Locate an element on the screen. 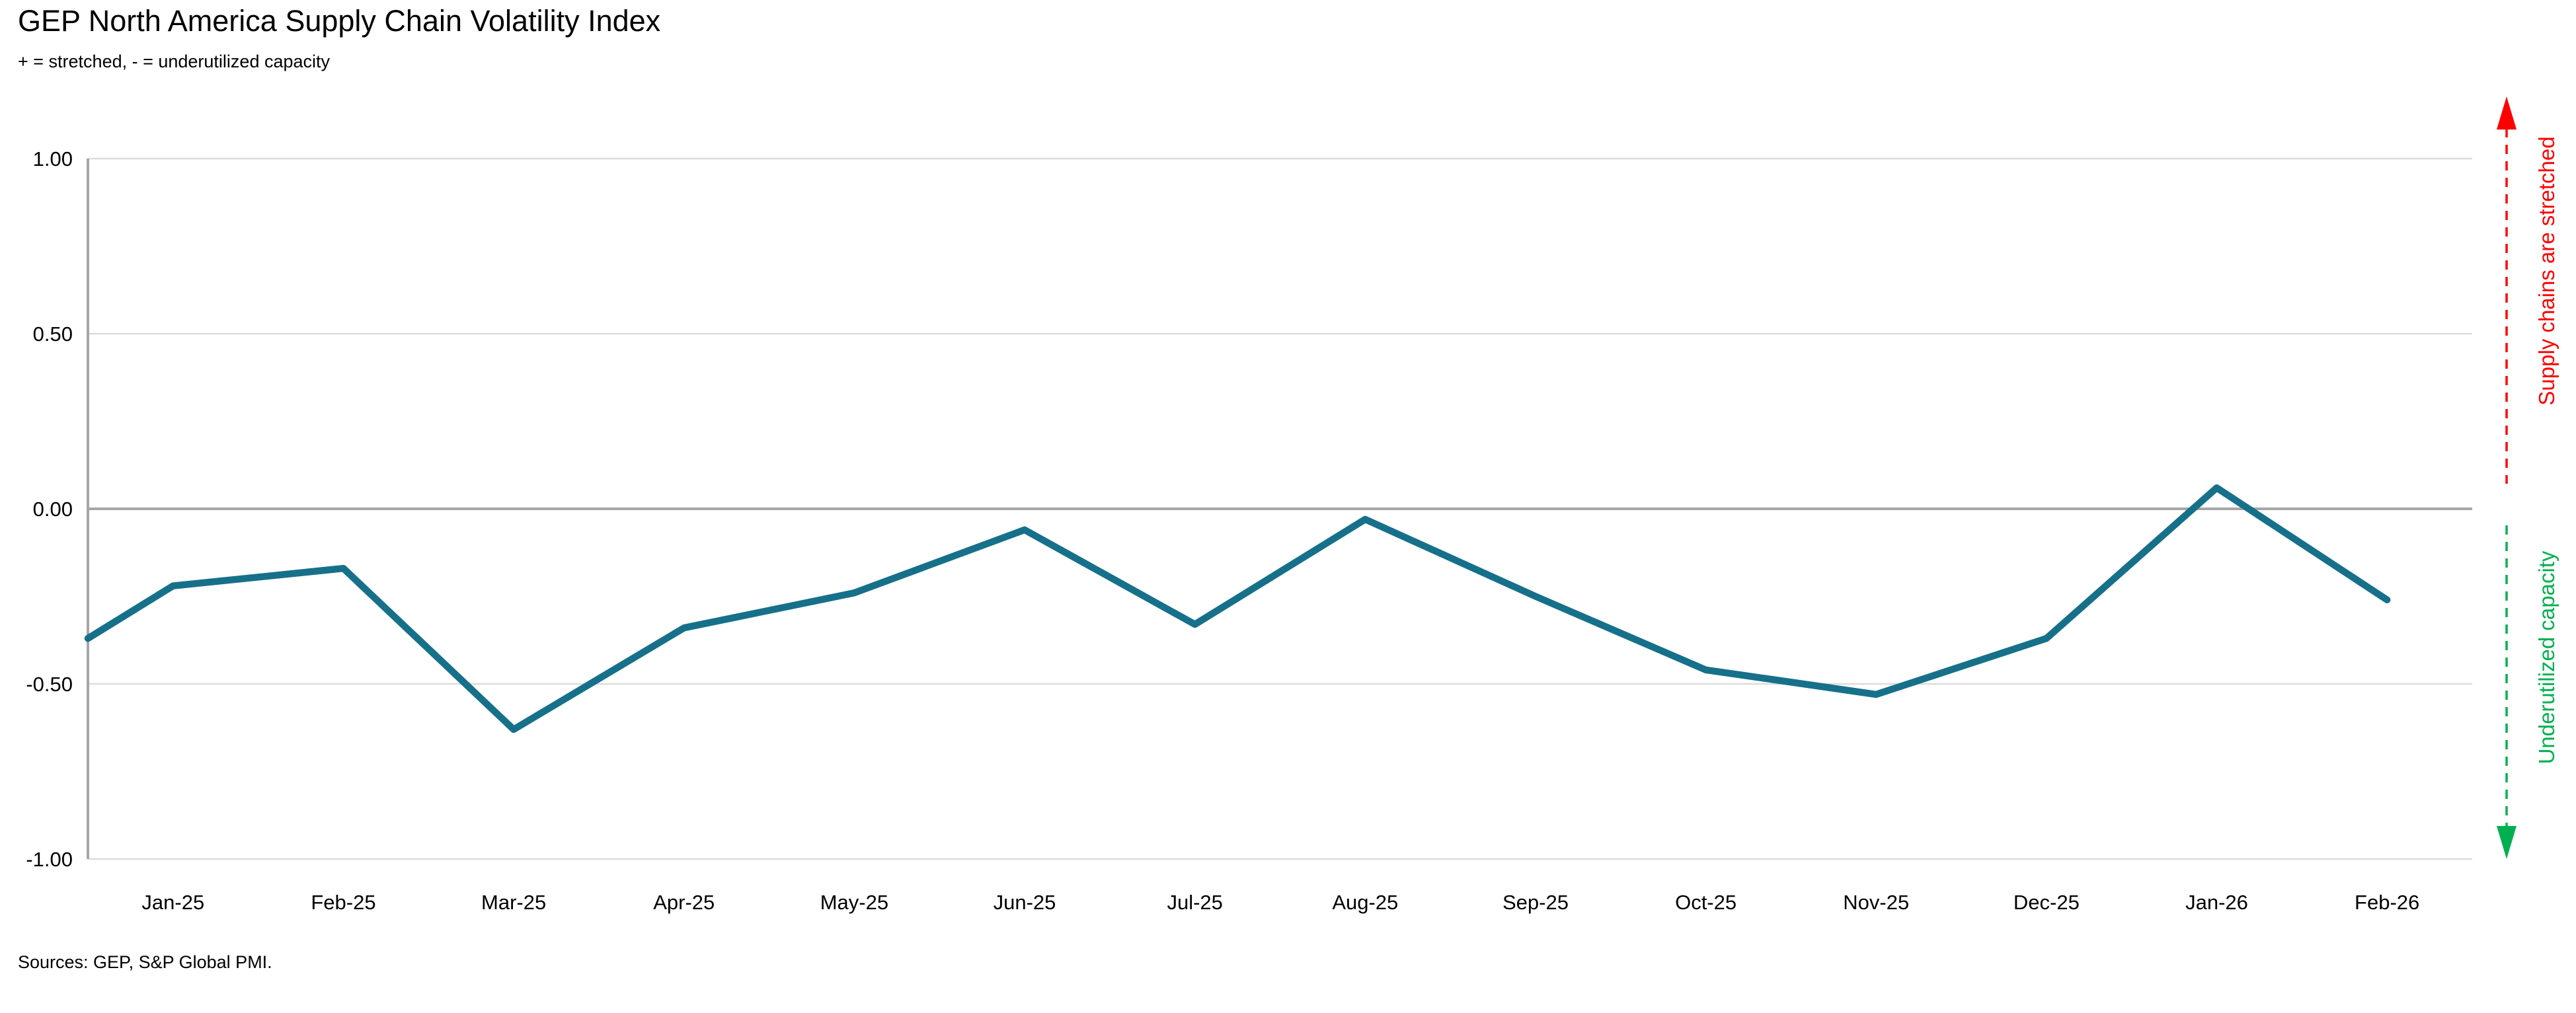 This screenshot has width=2576, height=1013. x-tick-label: Sep-25 is located at coordinates (1536, 902).